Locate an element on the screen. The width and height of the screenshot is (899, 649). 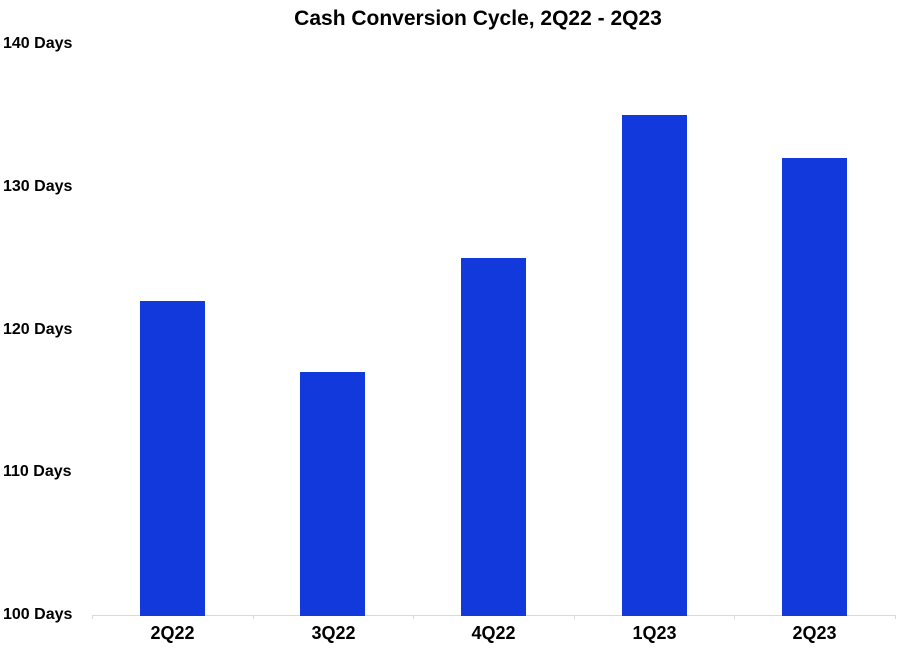
x-tick-label: 2Q22 is located at coordinates (172, 633).